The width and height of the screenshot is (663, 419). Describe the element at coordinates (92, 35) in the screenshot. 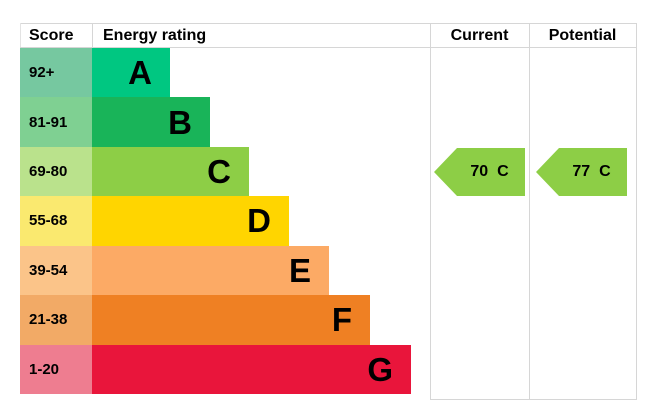

I see `column-divider-score-rating` at that location.